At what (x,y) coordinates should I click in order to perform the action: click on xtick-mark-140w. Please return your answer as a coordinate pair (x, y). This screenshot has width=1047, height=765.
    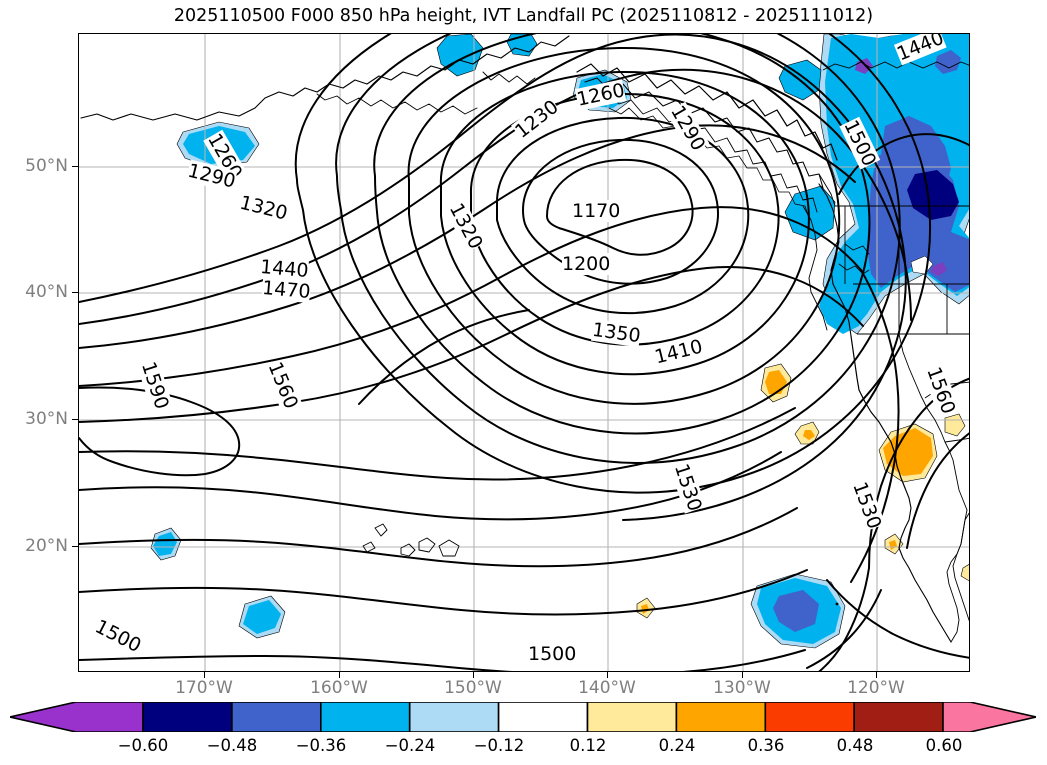
    Looking at the image, I should click on (608, 675).